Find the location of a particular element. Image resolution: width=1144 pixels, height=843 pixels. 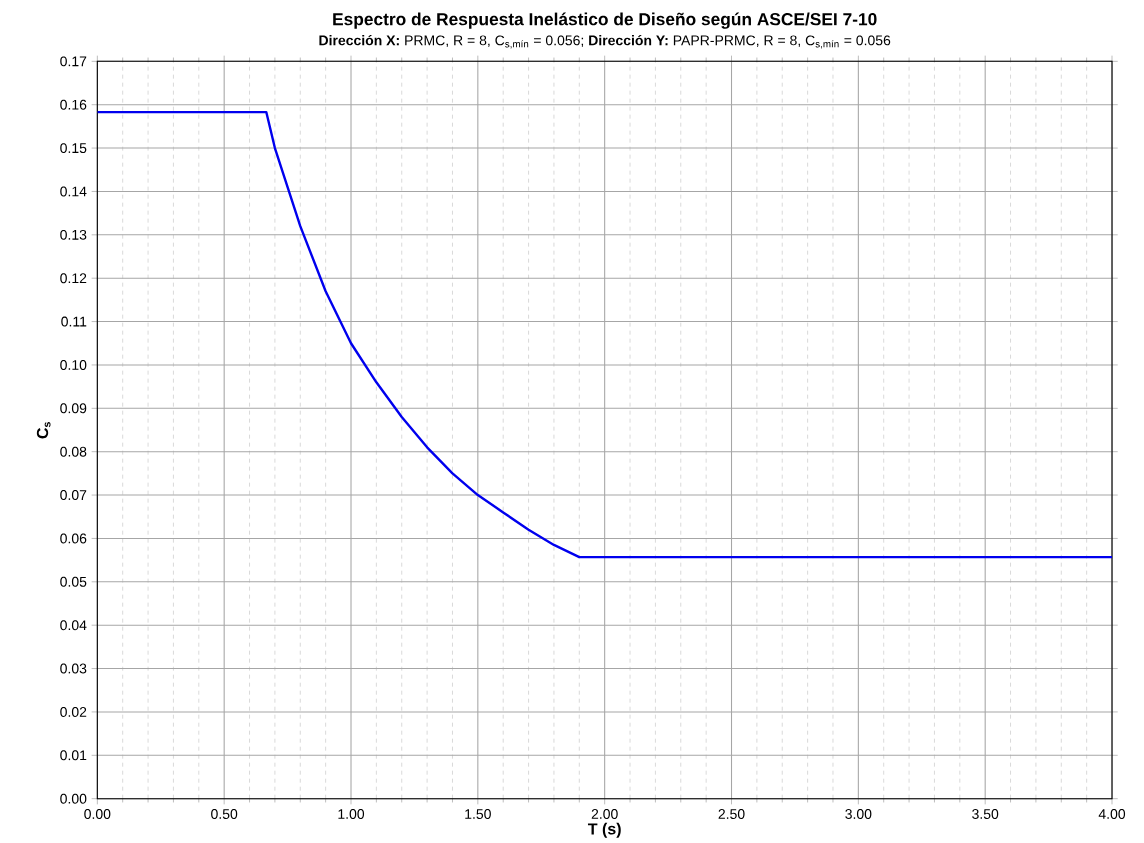

y-tick-label: 0.05 is located at coordinates (73, 582).